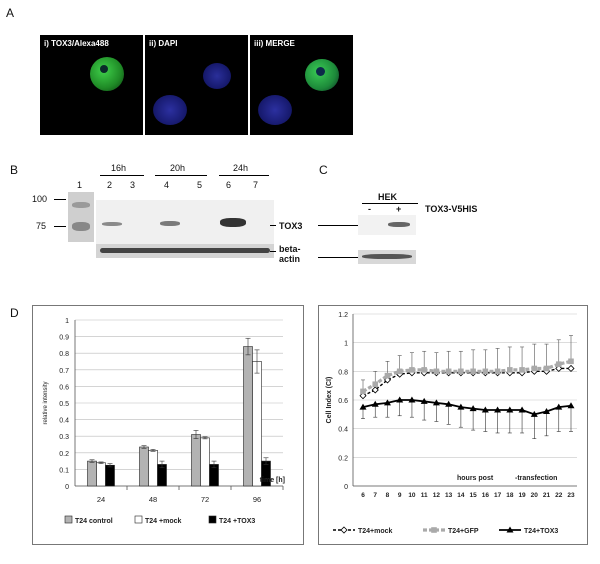 The height and width of the screenshot is (564, 600). Describe the element at coordinates (14, 313) in the screenshot. I see `panel-label-d: D` at that location.